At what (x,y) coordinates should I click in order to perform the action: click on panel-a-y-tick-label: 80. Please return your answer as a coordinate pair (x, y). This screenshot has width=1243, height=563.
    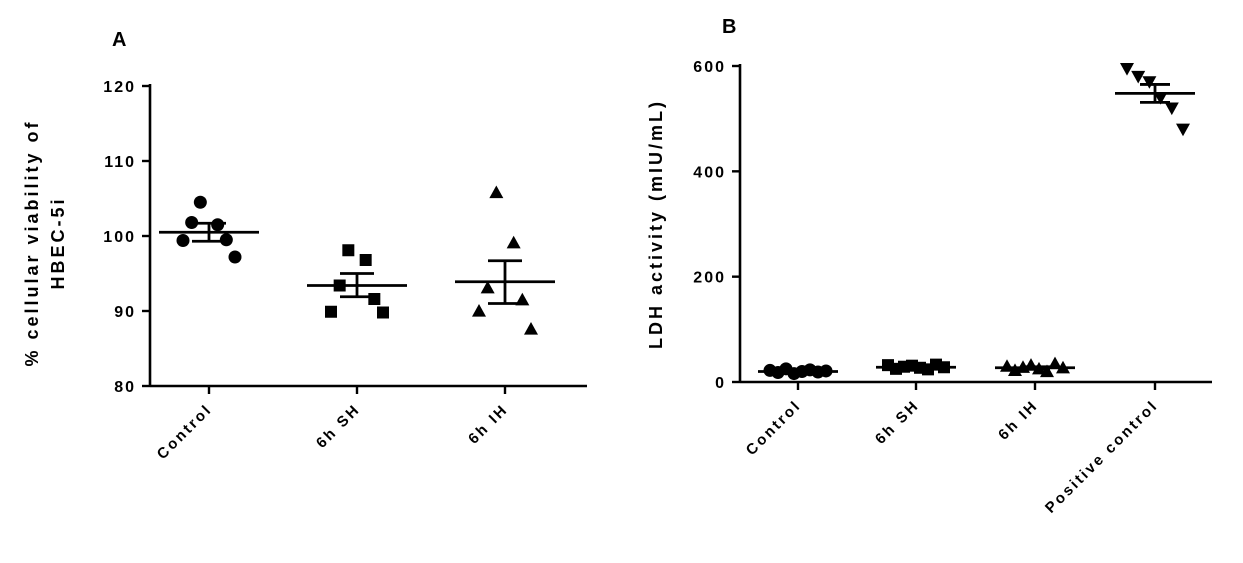
    Looking at the image, I should click on (125, 387).